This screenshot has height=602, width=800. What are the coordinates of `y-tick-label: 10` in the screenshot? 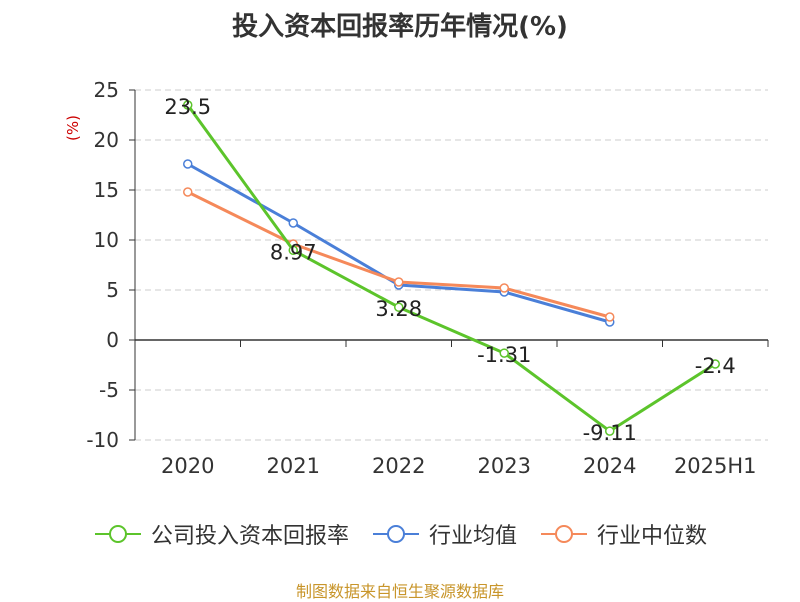 It's located at (106, 240).